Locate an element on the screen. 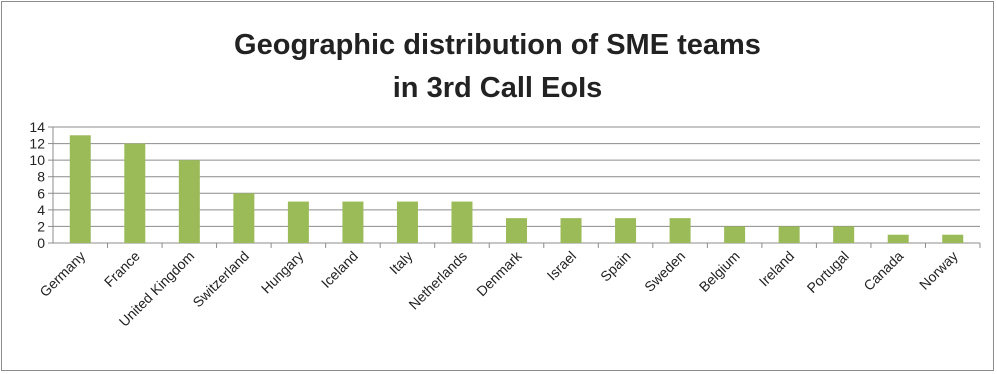 This screenshot has width=997, height=374. category-label: Ireland is located at coordinates (777, 269).